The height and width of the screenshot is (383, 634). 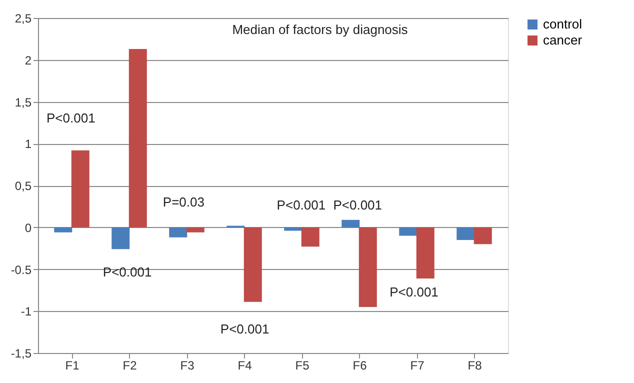 What do you see at coordinates (21, 353) in the screenshot?
I see `y-tick-label: -1,5` at bounding box center [21, 353].